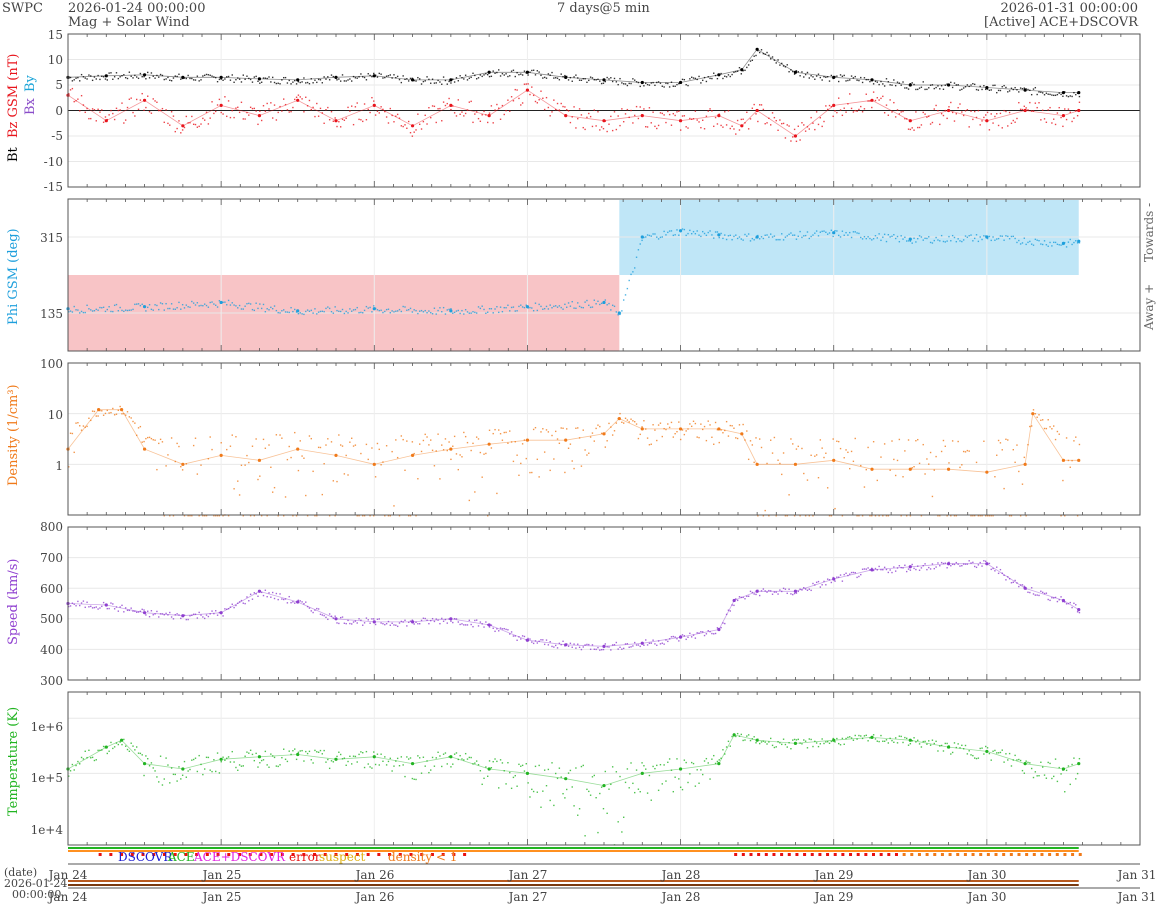 The image size is (1158, 905). What do you see at coordinates (145, 857) in the screenshot?
I see `legend-dscovr: DSCOVR` at bounding box center [145, 857].